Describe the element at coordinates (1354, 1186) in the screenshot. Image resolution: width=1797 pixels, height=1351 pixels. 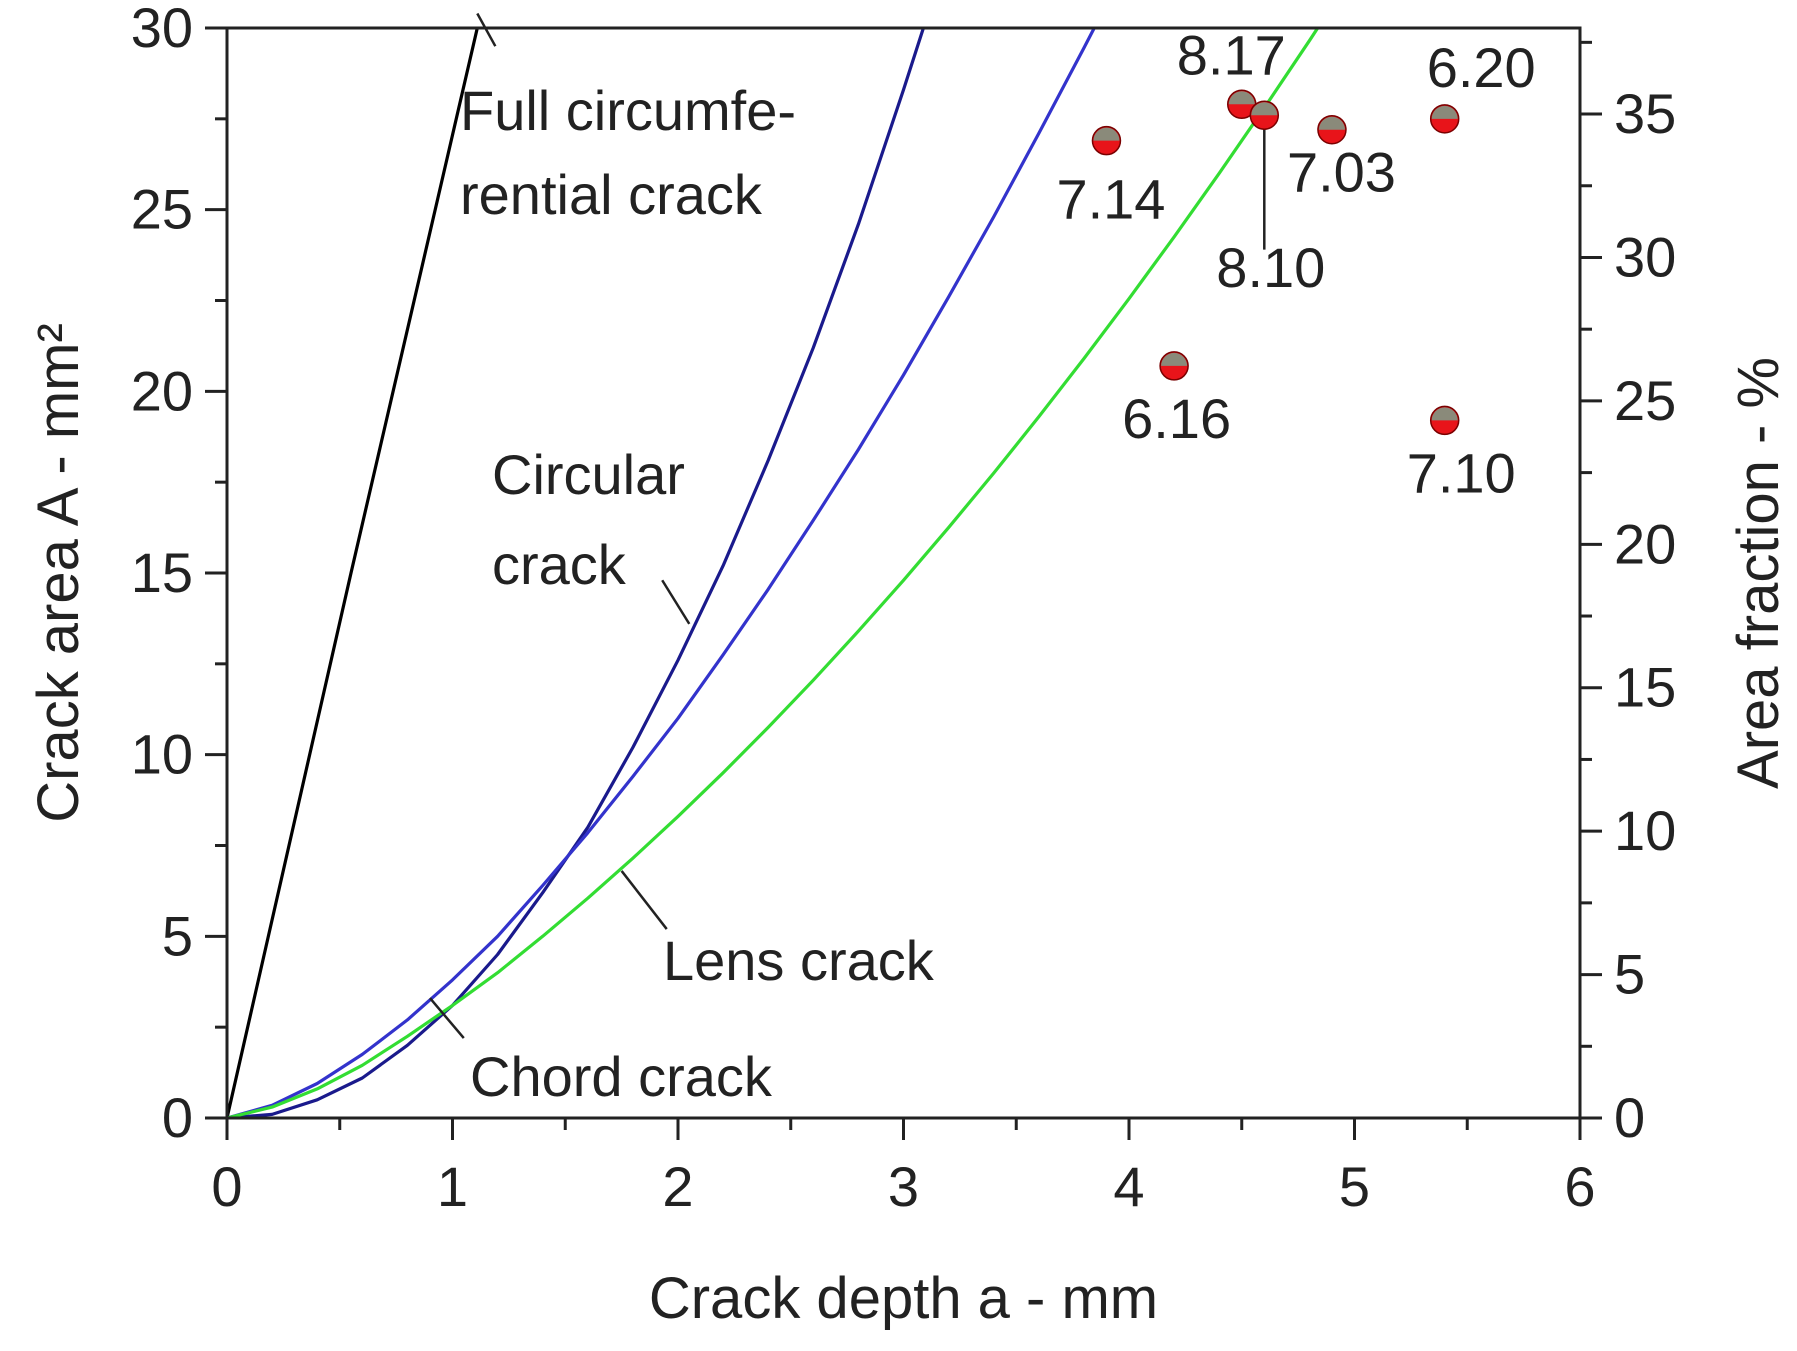
I see `x-tick-label: 5` at that location.